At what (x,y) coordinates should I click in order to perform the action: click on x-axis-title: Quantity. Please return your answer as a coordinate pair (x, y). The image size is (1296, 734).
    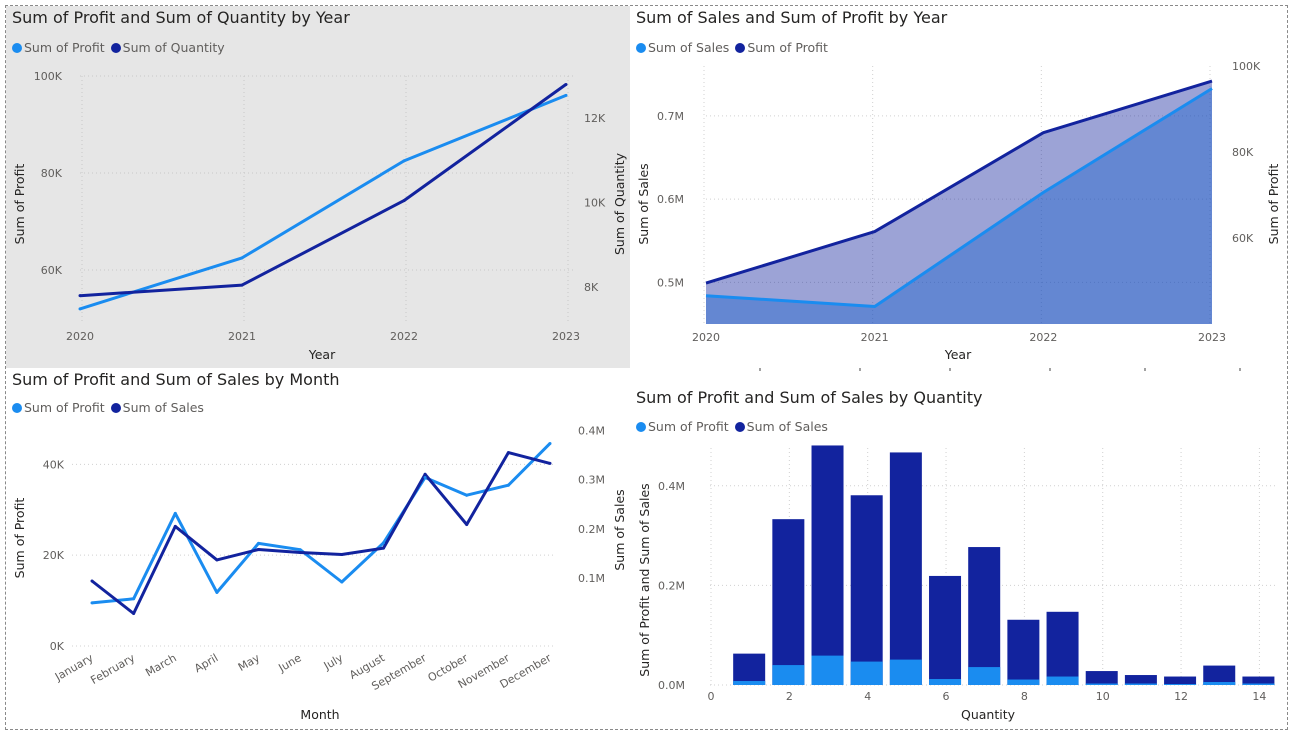
    Looking at the image, I should click on (988, 714).